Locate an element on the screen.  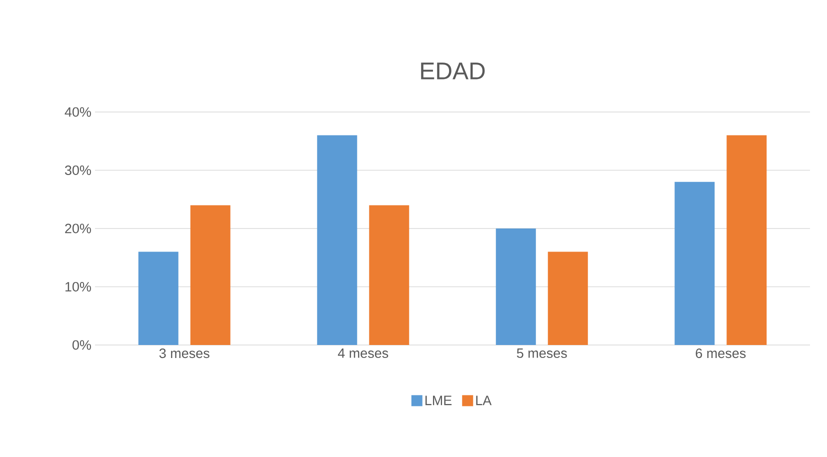
y-tick-label: 40% is located at coordinates (77, 112).